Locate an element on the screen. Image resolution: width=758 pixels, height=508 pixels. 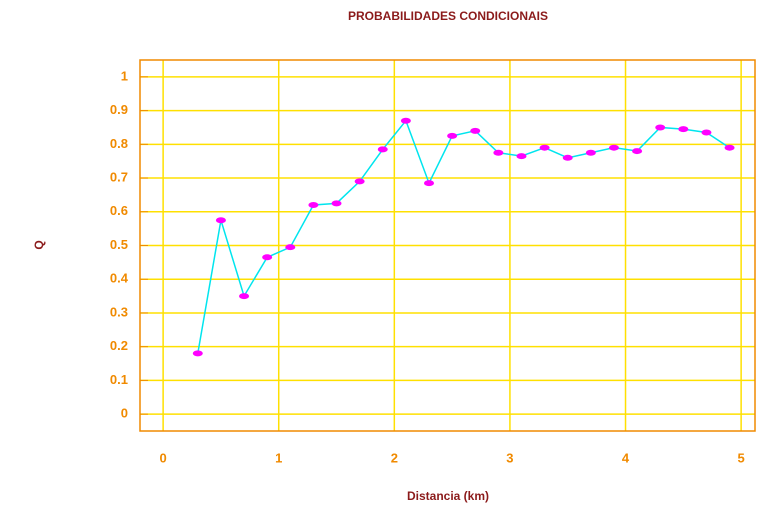
chart-title: PROBABILIDADES CONDICIONAIS is located at coordinates (448, 16).